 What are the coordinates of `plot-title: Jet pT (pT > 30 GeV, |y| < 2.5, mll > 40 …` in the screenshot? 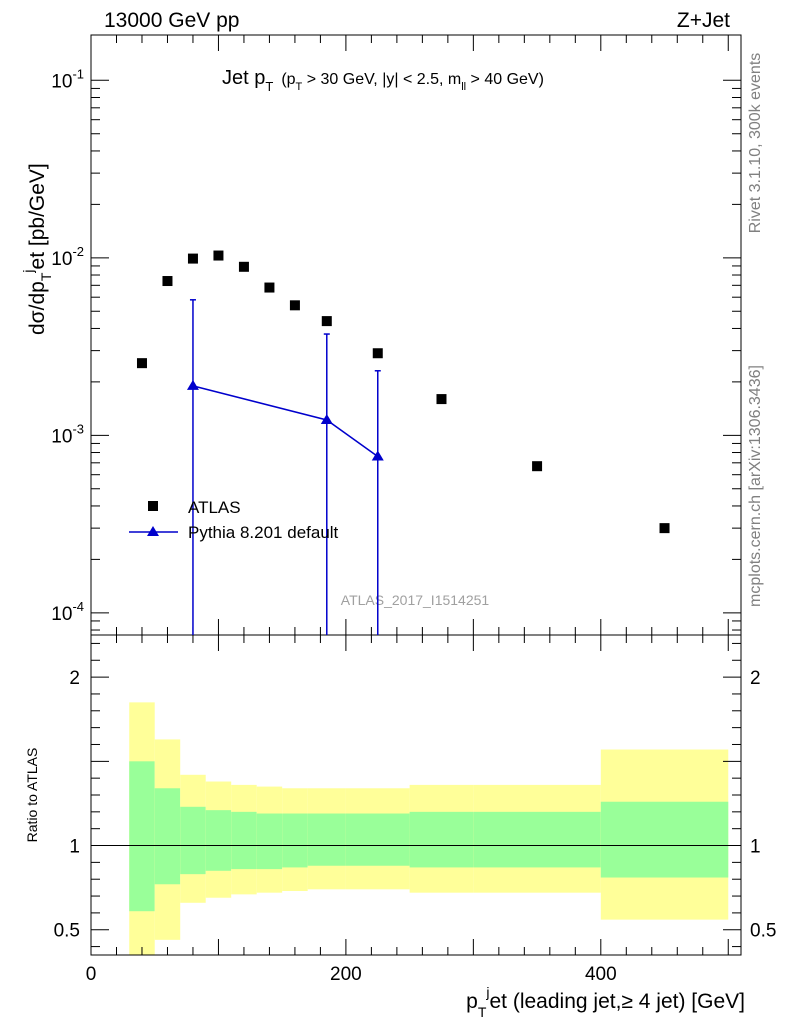 It's located at (383, 80).